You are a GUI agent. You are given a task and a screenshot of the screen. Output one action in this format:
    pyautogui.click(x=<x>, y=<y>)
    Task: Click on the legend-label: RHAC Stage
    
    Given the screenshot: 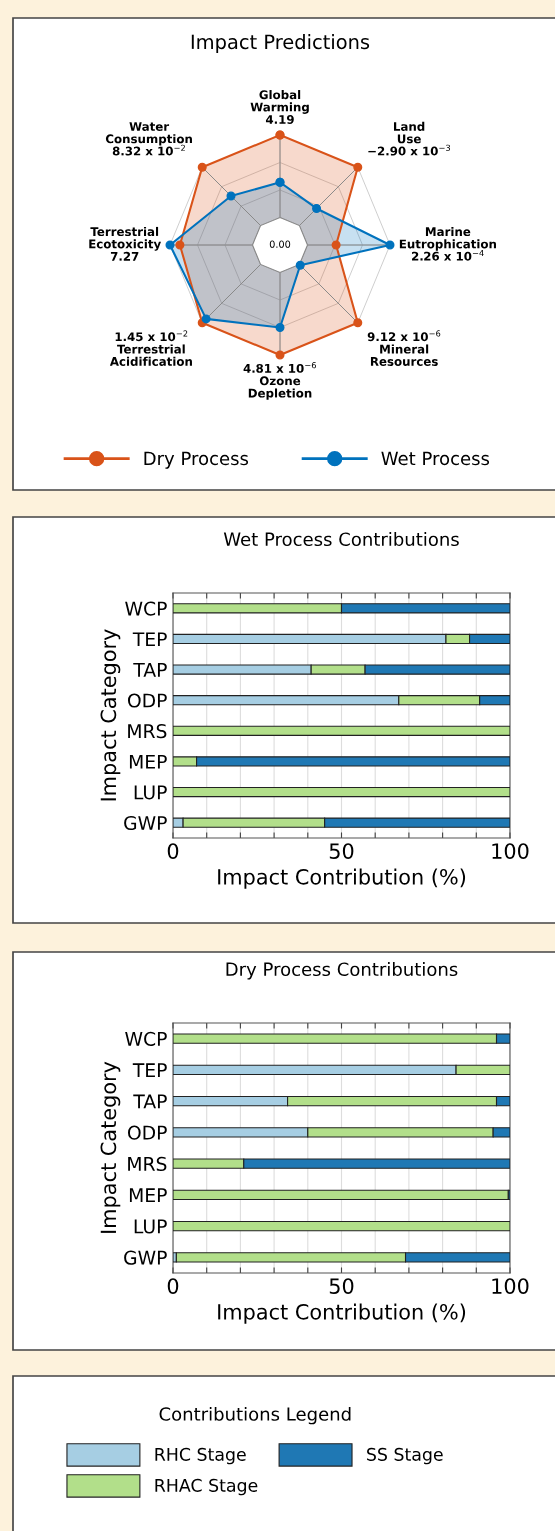 What is the action you would take?
    pyautogui.click(x=206, y=1487)
    